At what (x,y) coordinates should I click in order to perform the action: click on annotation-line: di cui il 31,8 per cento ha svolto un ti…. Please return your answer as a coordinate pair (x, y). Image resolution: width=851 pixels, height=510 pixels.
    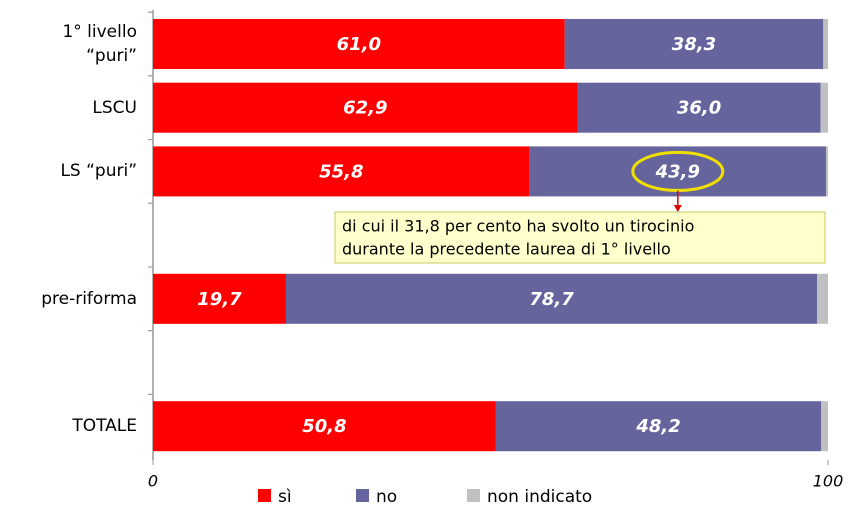
    Looking at the image, I should click on (518, 226).